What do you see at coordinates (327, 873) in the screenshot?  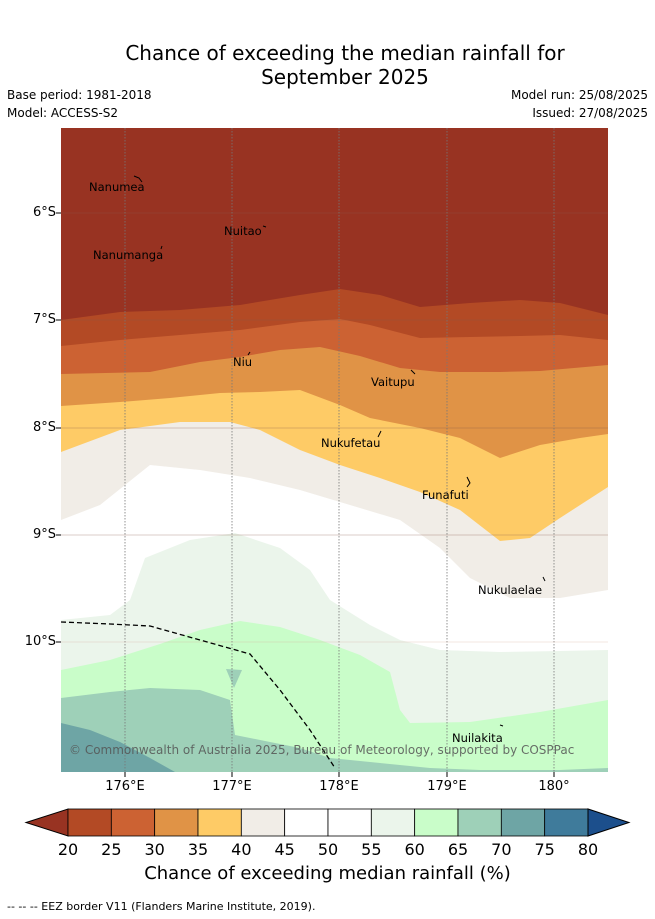 I see `colorbar-title: Chance of exceeding median rainfall (%)` at bounding box center [327, 873].